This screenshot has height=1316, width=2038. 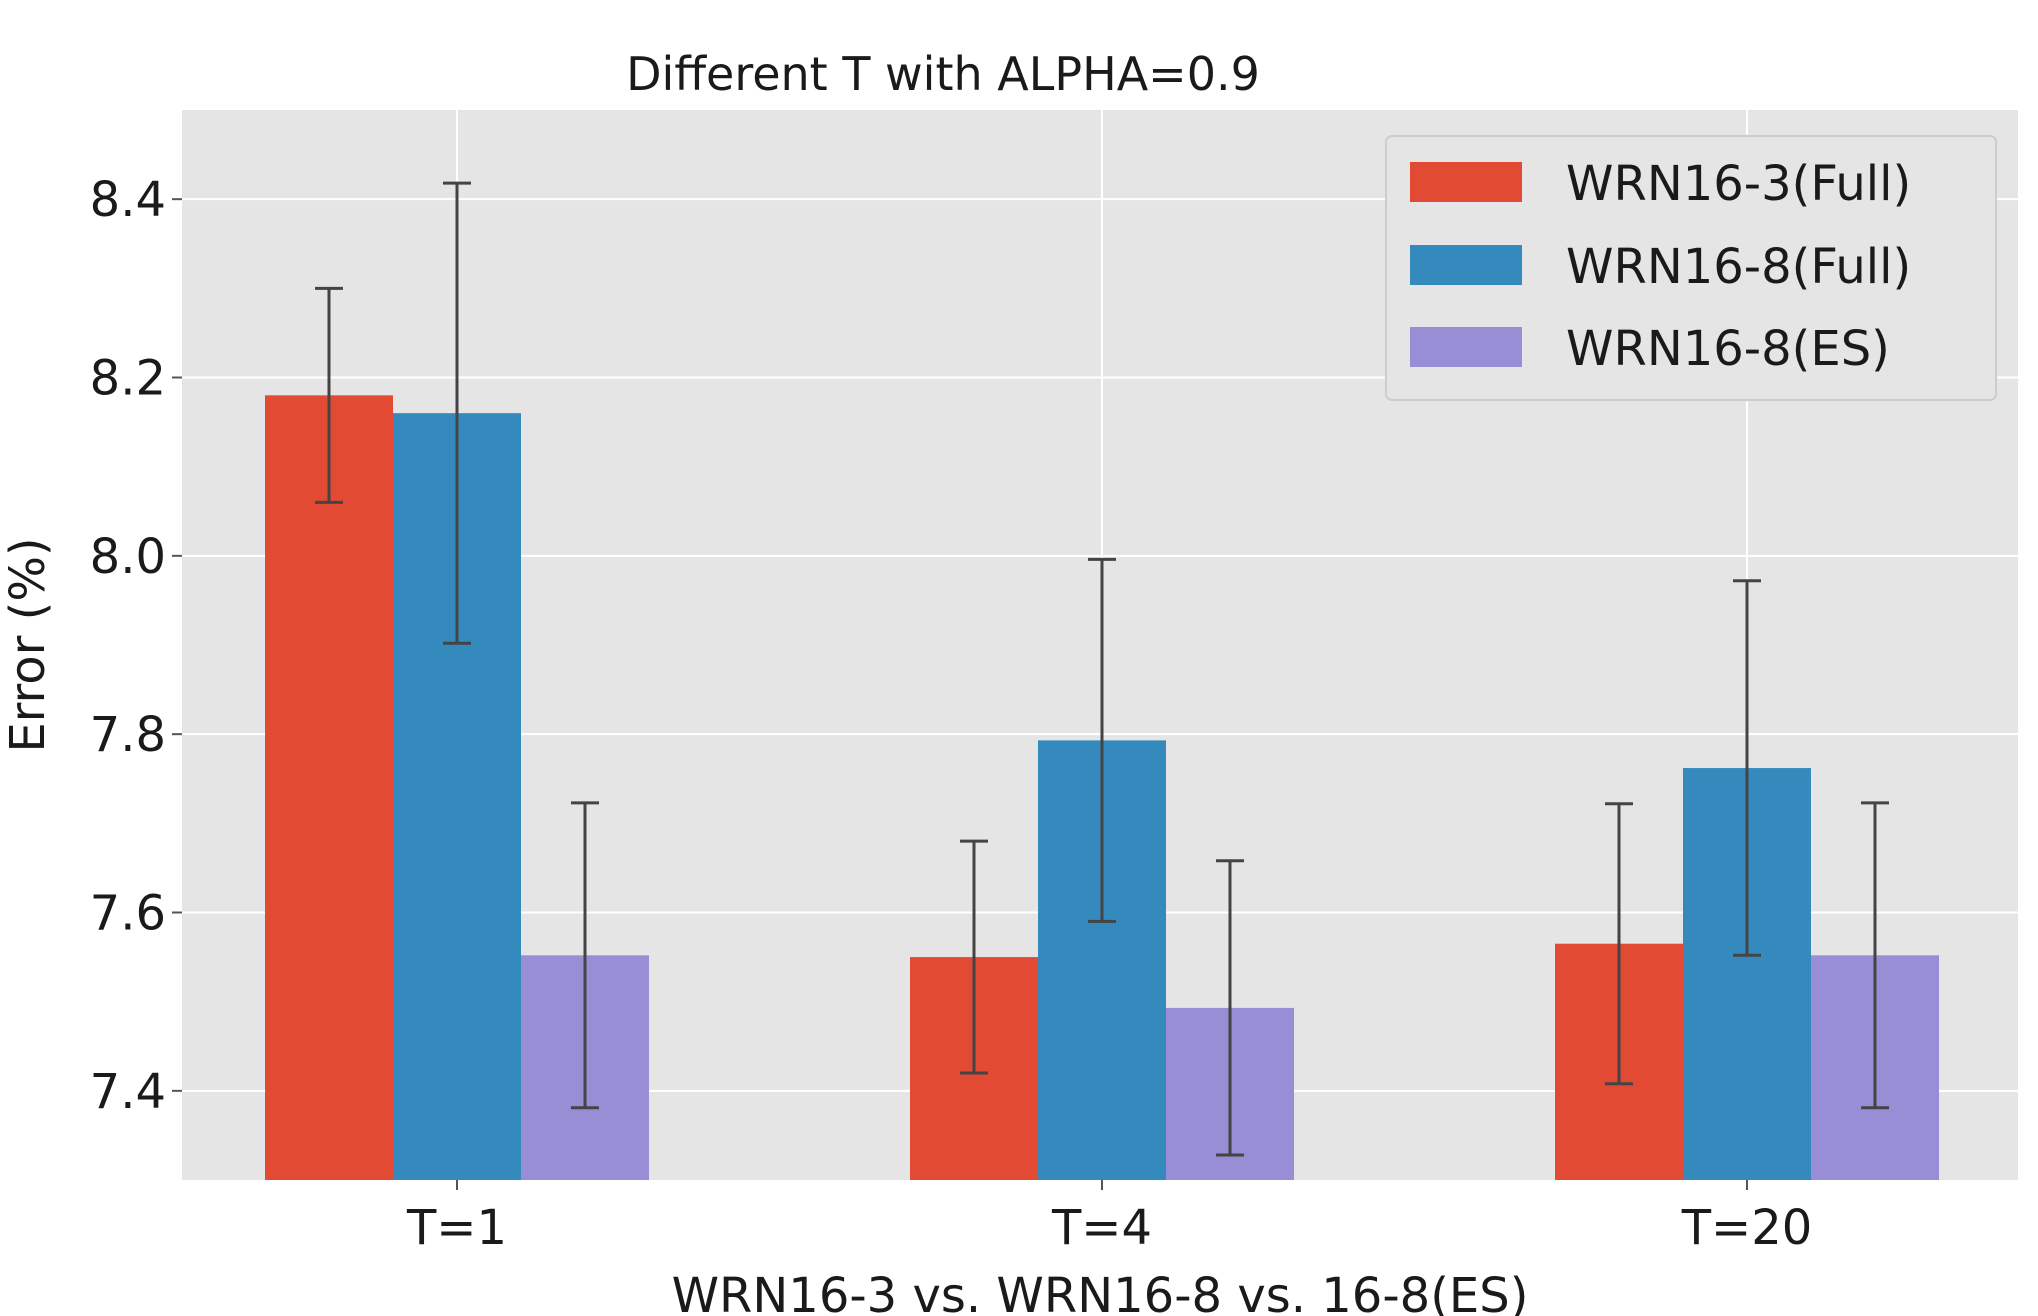 I want to click on chart-title: Different T with ALPHA=0.9, so click(x=943, y=74).